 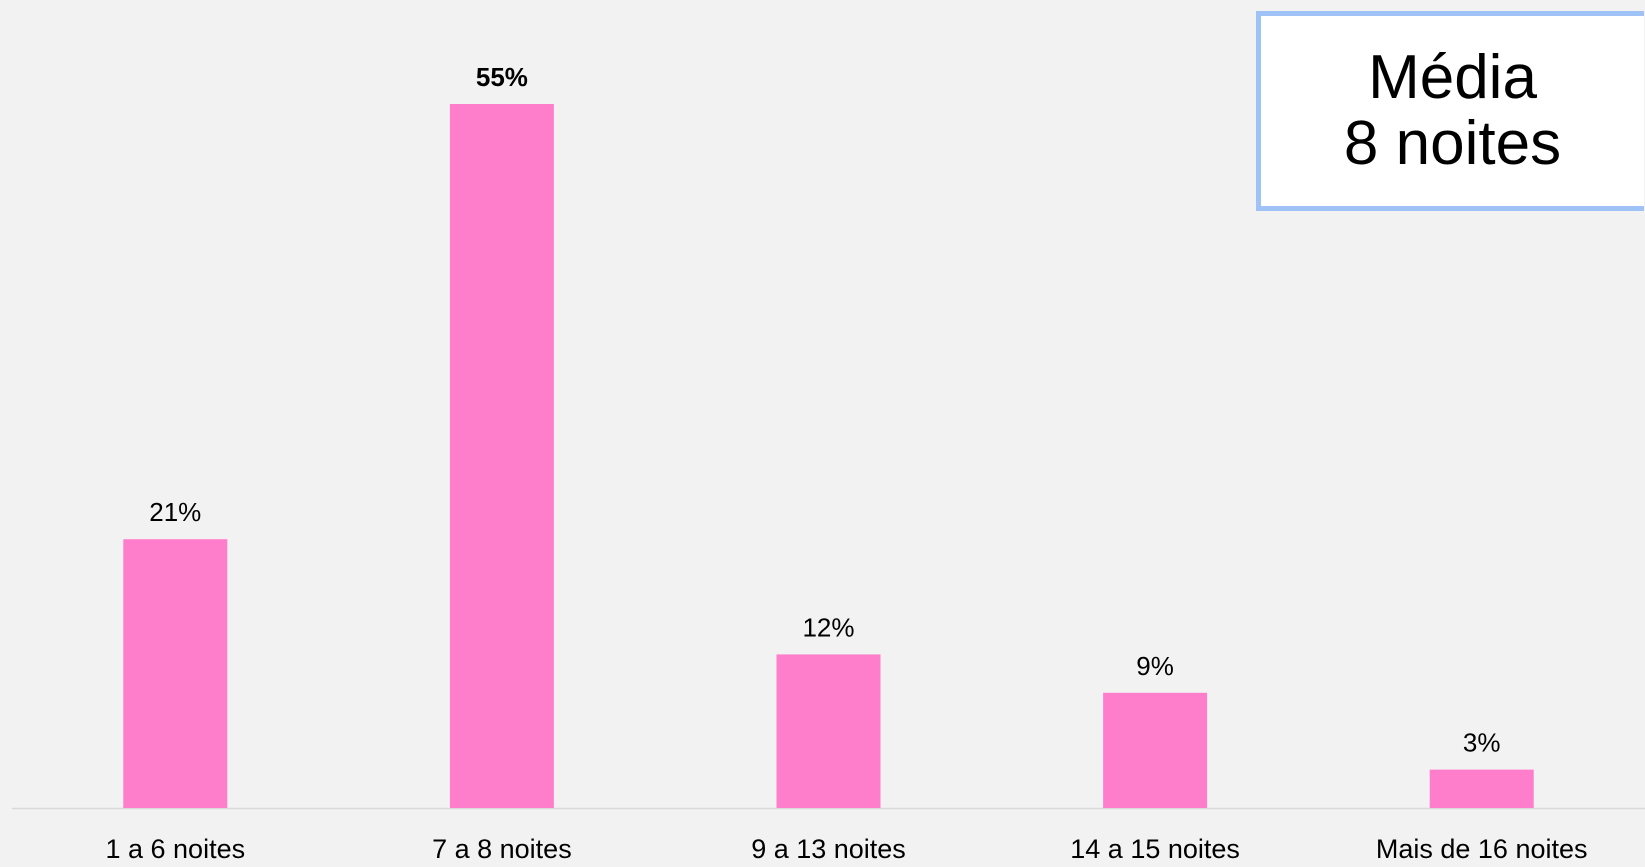 I want to click on data-label-5: 3%, so click(x=1482, y=743).